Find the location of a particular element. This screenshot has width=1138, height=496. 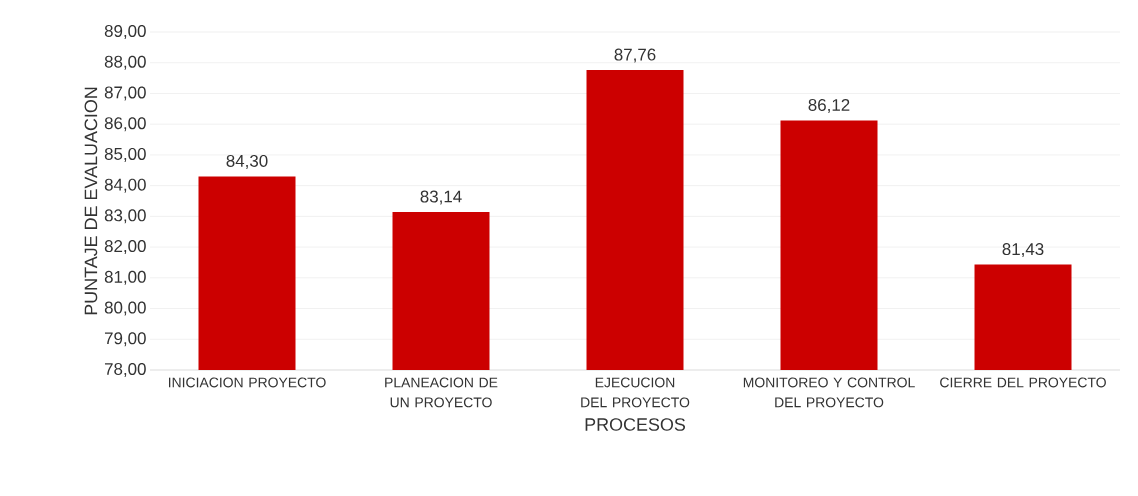

x-tick-label: CIERRE DEL PROYECTO is located at coordinates (1023, 382).